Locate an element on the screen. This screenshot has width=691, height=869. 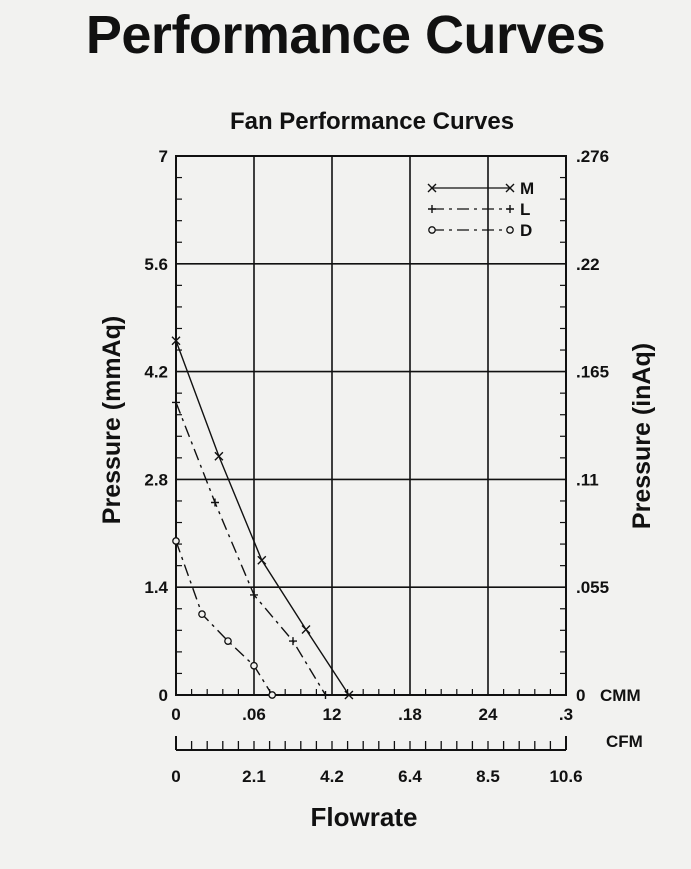
legend: MLD is located at coordinates (480, 209).